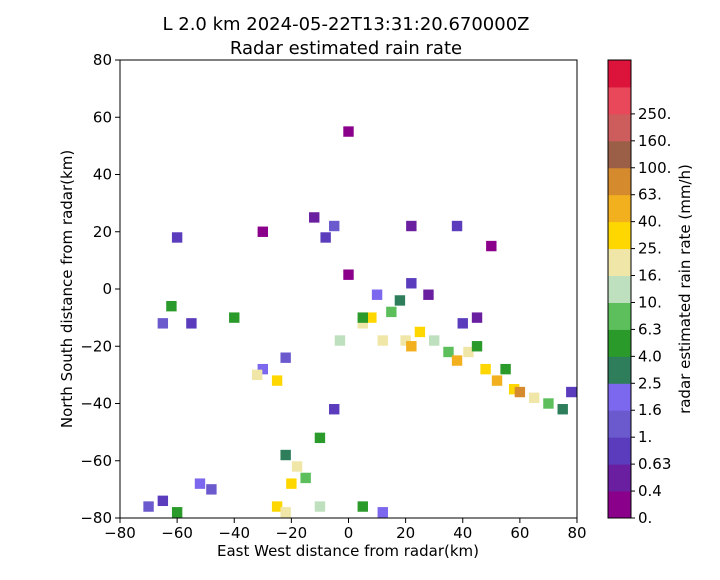 The image size is (720, 580). What do you see at coordinates (102, 60) in the screenshot?
I see `y-tick-label: 80` at bounding box center [102, 60].